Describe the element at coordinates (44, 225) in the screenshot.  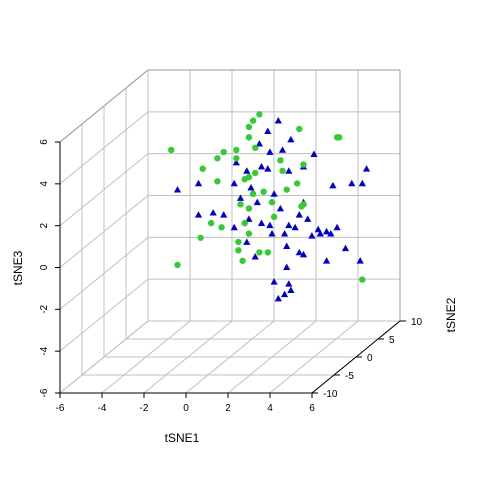
I see `z-tick-label: 2` at that location.